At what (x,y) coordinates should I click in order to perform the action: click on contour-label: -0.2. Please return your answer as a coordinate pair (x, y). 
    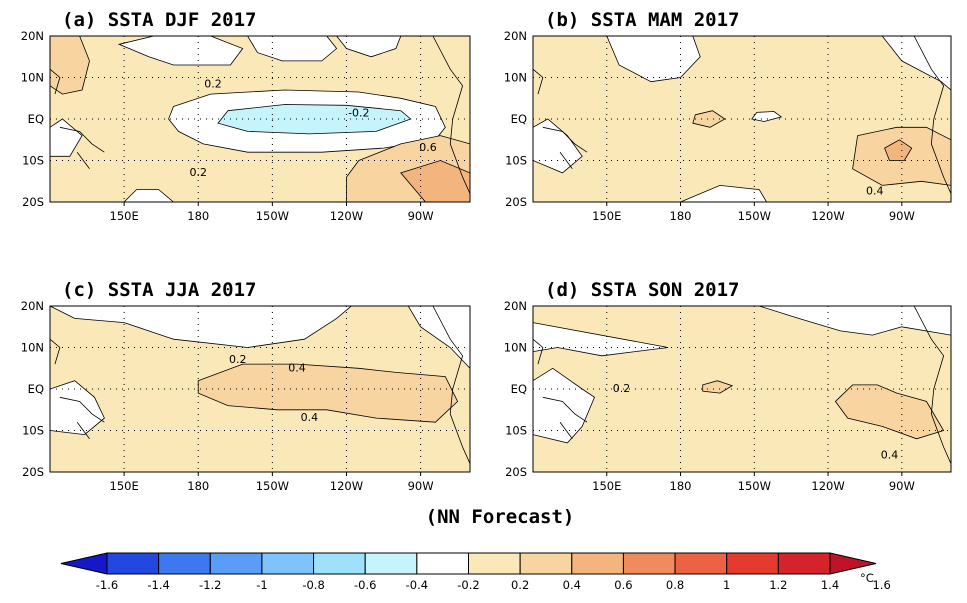
    Looking at the image, I should click on (358, 113).